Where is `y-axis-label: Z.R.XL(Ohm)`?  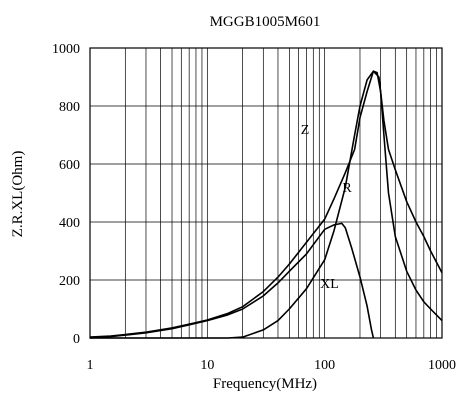 y-axis-label: Z.R.XL(Ohm) is located at coordinates (18, 194).